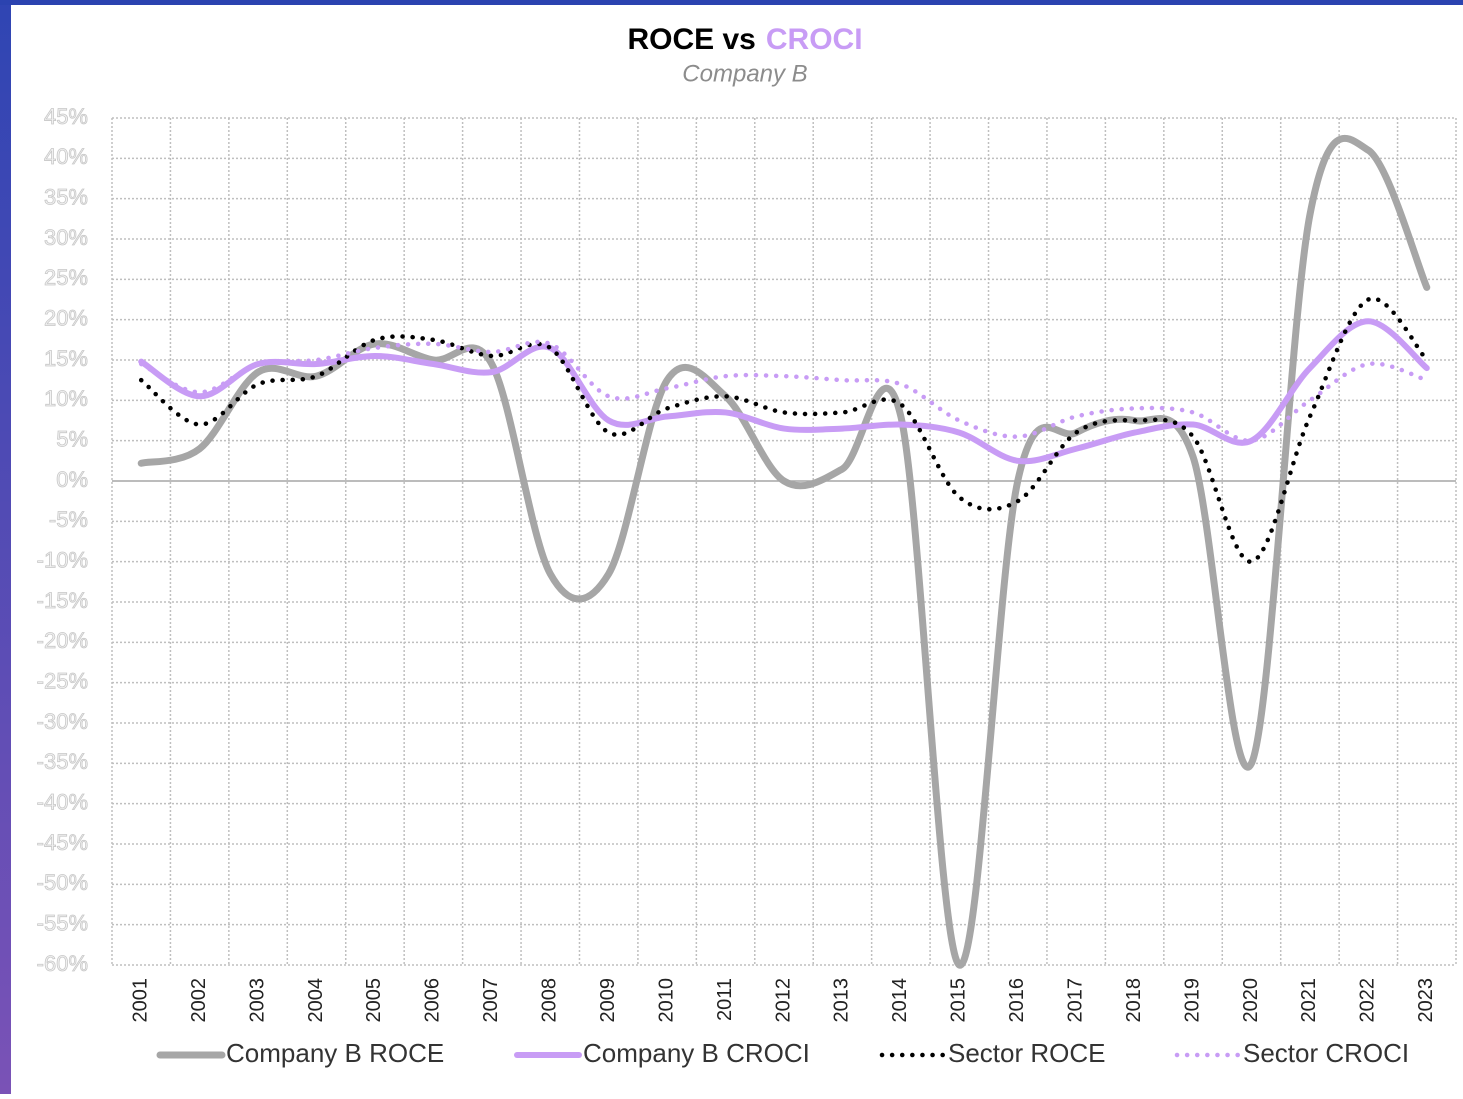 Image resolution: width=1463 pixels, height=1099 pixels. I want to click on x-tick-label: 2019, so click(1192, 1000).